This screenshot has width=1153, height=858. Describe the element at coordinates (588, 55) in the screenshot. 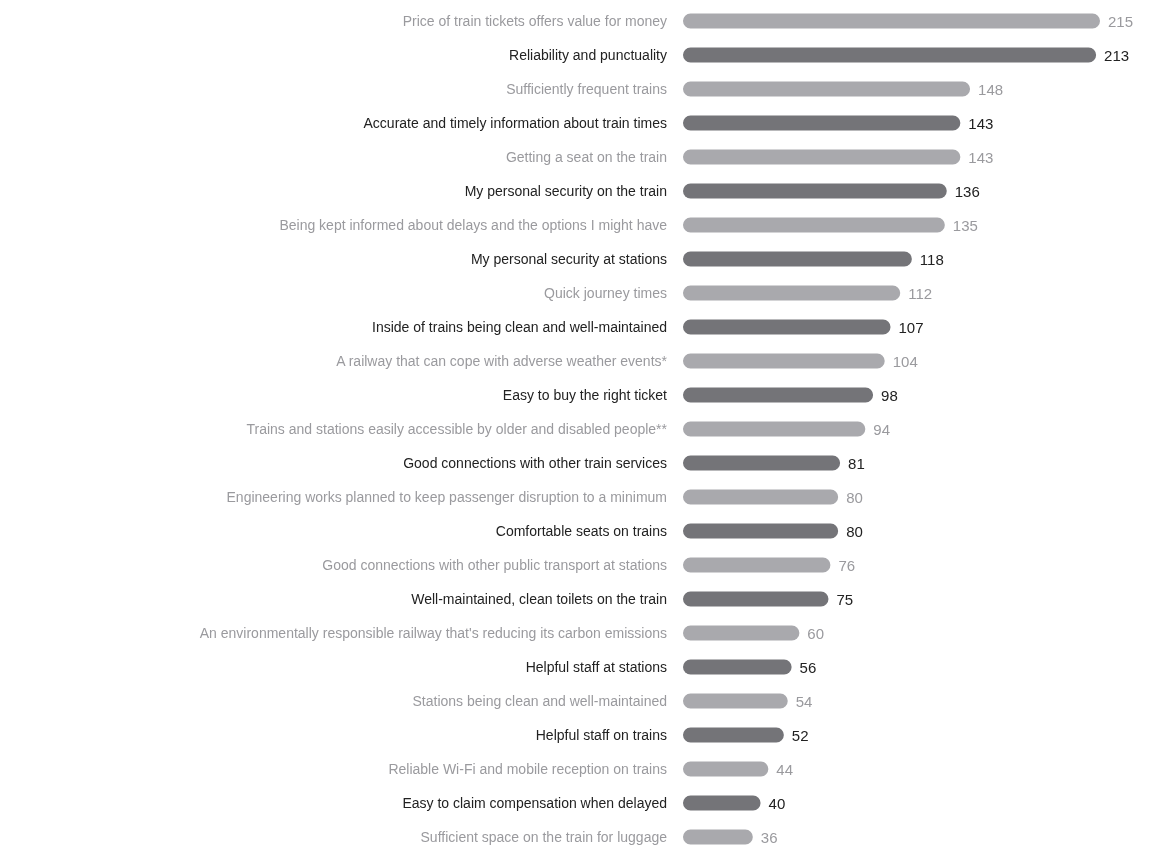

I see `y-tick-label: Reliability and punctuality` at that location.